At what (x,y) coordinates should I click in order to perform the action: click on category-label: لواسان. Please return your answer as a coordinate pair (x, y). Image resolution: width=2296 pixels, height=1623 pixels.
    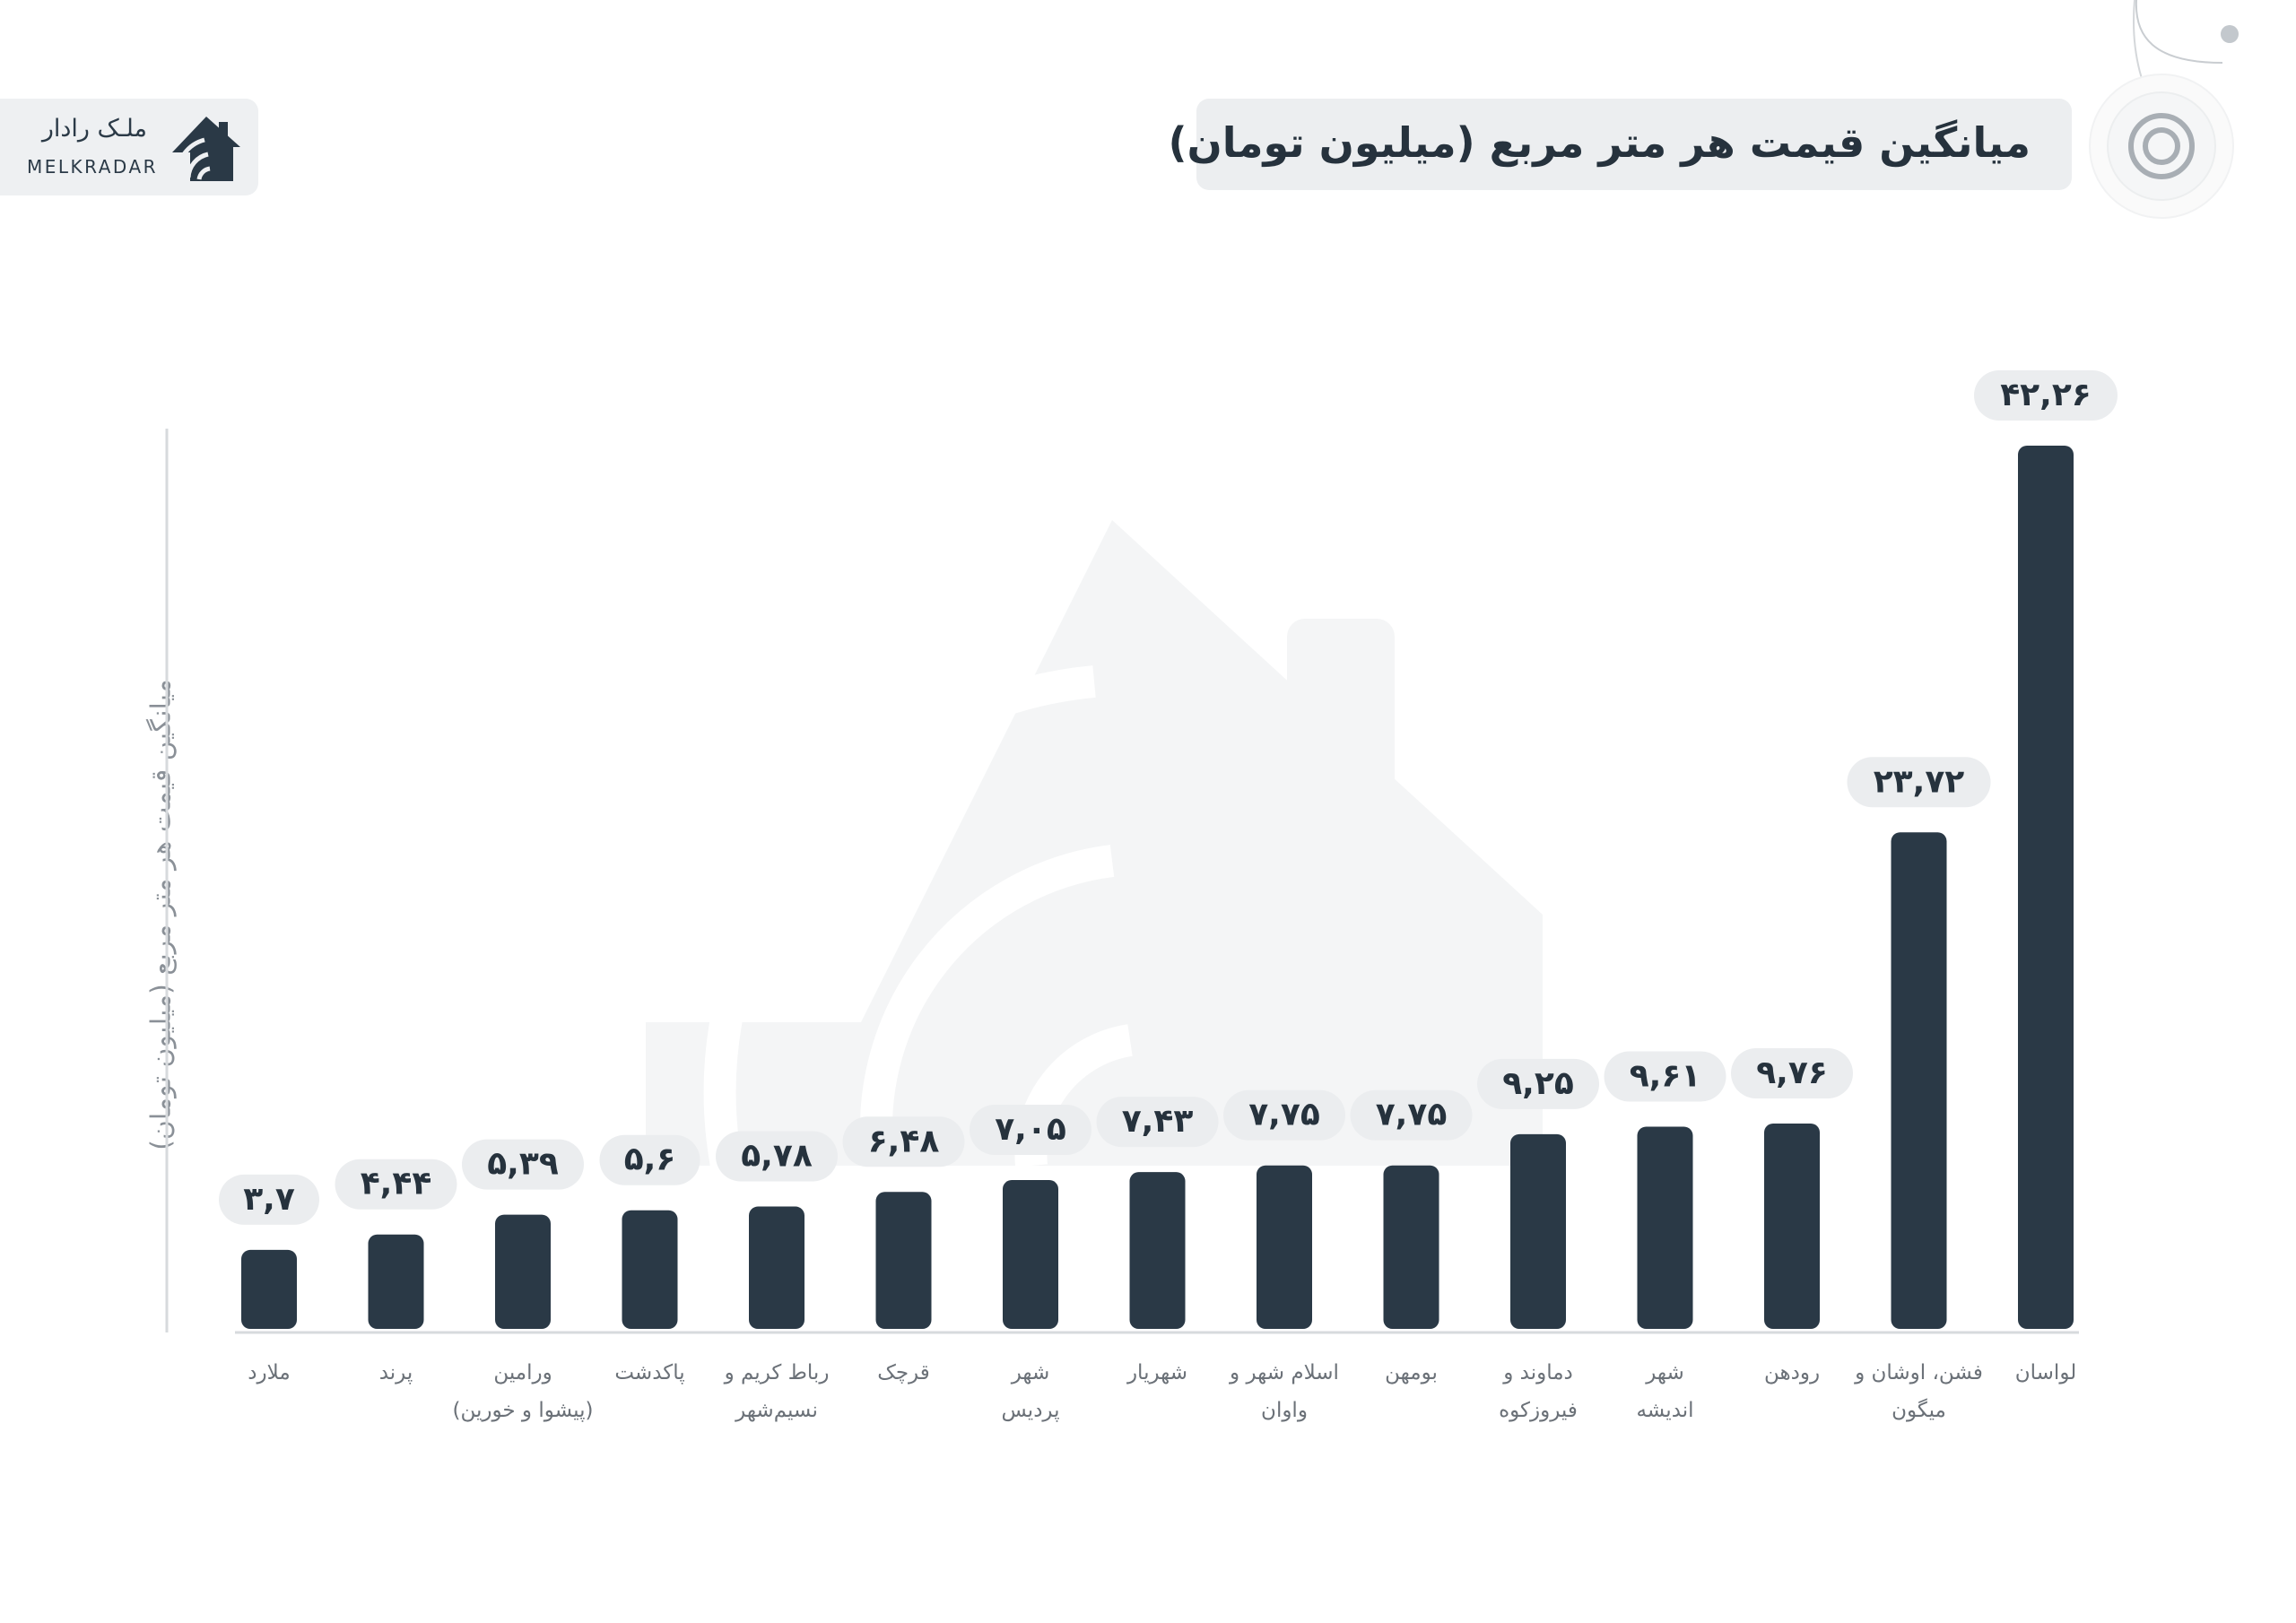
    Looking at the image, I should click on (2045, 1372).